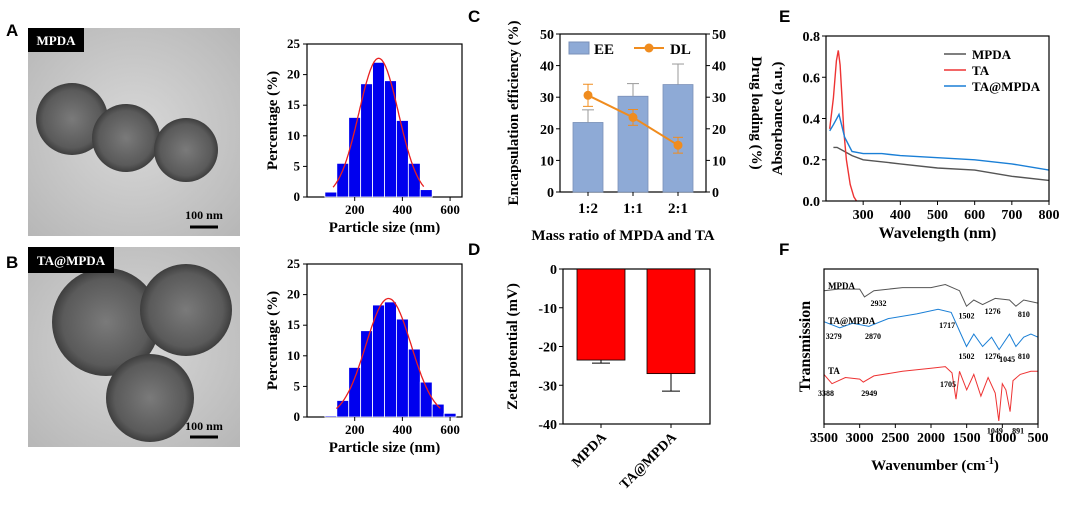 The height and width of the screenshot is (506, 1065). What do you see at coordinates (989, 461) in the screenshot?
I see `ftir-xlabel-sup: -1` at bounding box center [989, 461].